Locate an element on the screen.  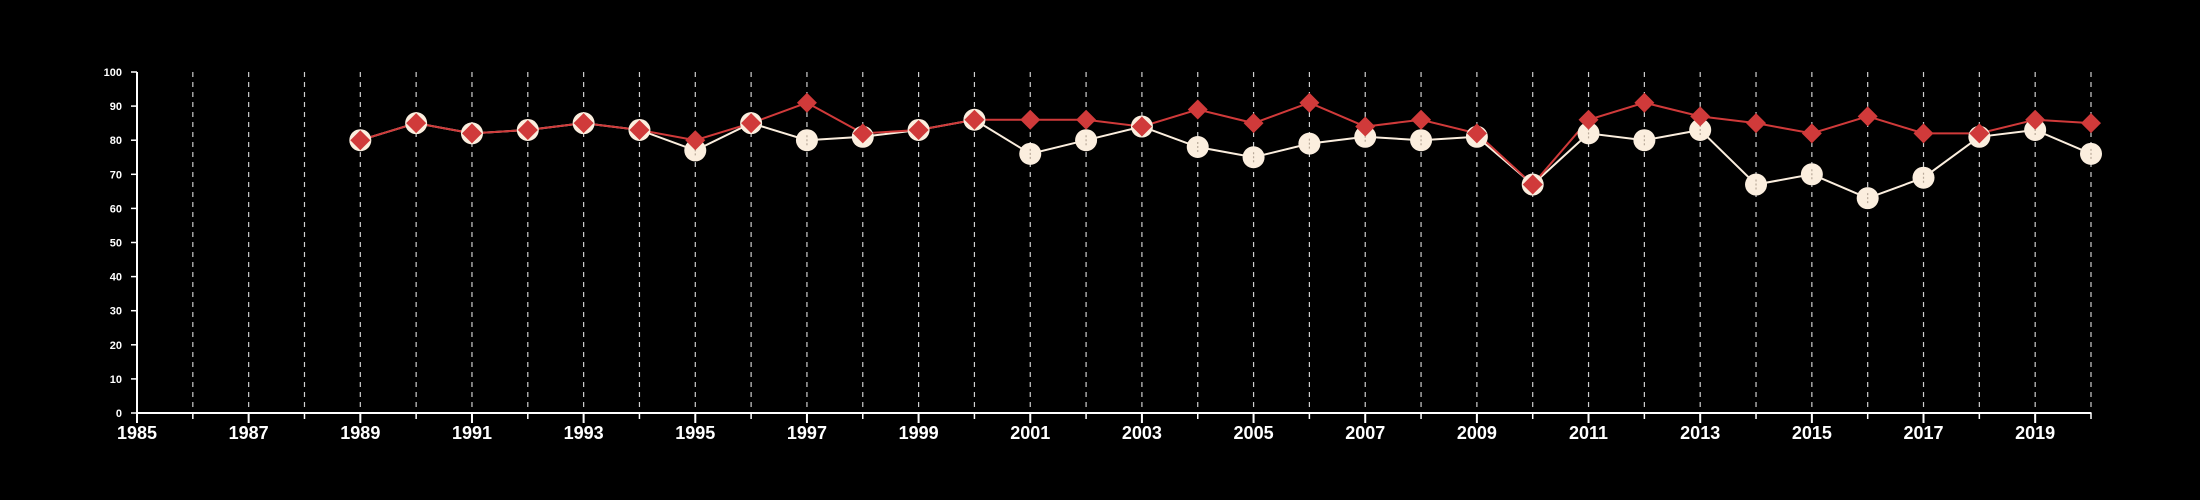
x-tick-label: 2001 is located at coordinates (1030, 433).